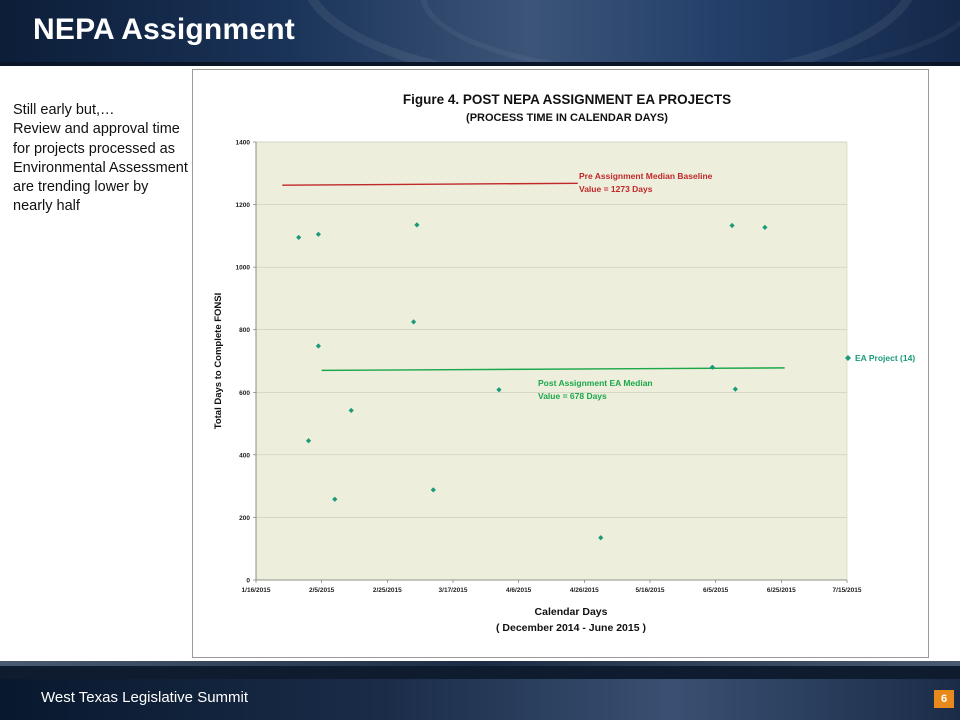 This screenshot has width=960, height=720. What do you see at coordinates (646, 176) in the screenshot?
I see `baseline-label: Pre Assignment Median Baseline` at bounding box center [646, 176].